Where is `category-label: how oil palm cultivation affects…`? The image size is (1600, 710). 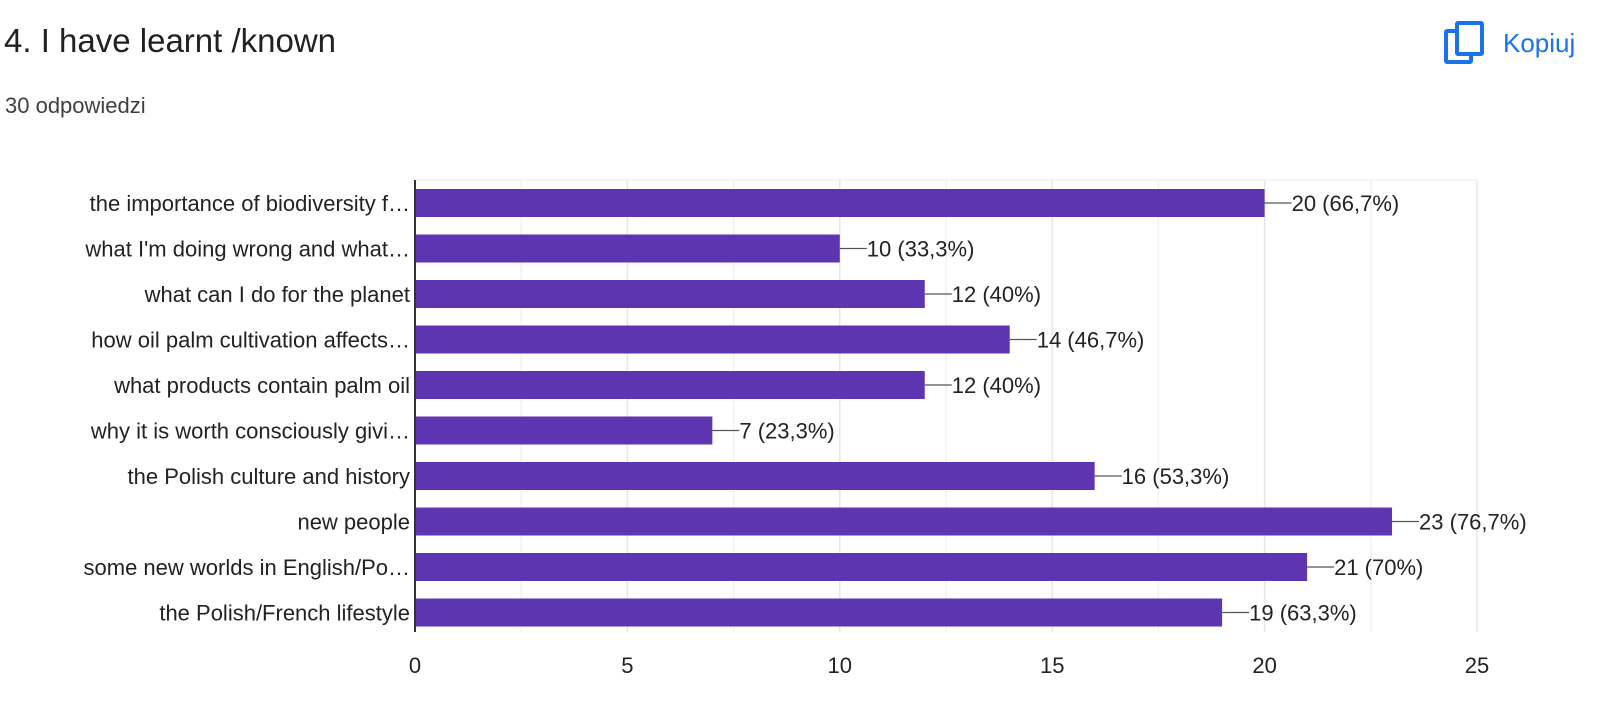 category-label: how oil palm cultivation affects… is located at coordinates (250, 340).